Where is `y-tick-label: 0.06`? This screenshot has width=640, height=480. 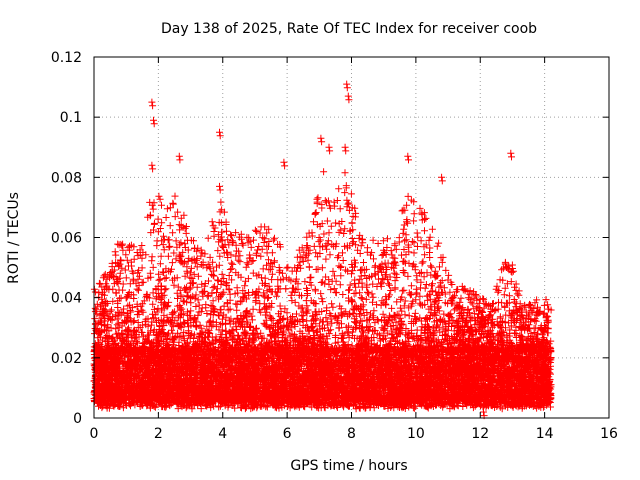 y-tick-label: 0.06 is located at coordinates (66, 239).